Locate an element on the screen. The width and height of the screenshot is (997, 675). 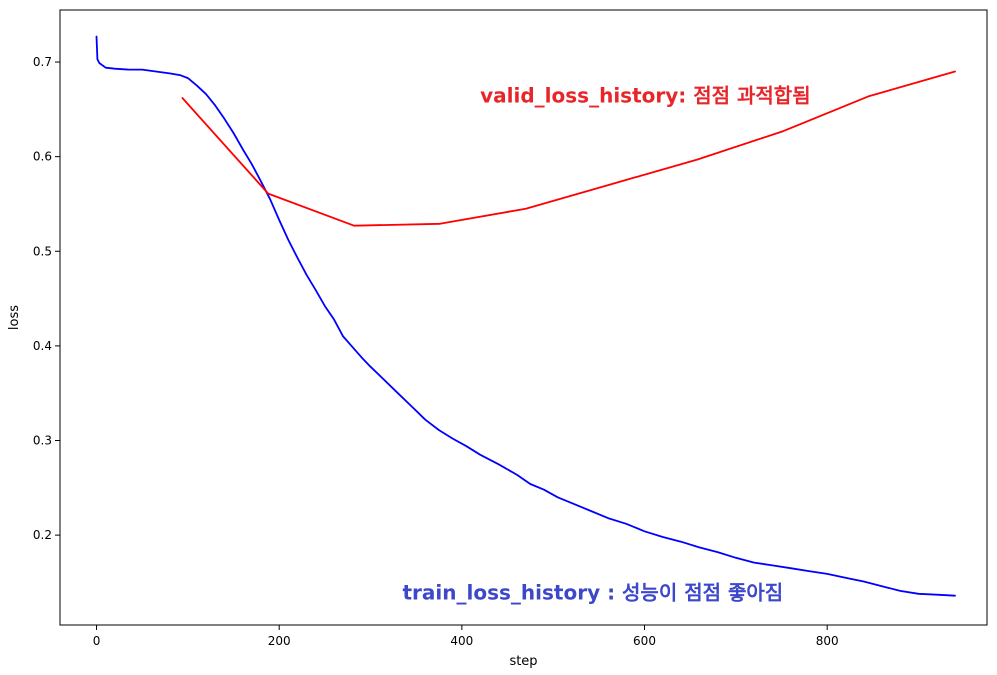
x-tick-label: 800 is located at coordinates (827, 641).